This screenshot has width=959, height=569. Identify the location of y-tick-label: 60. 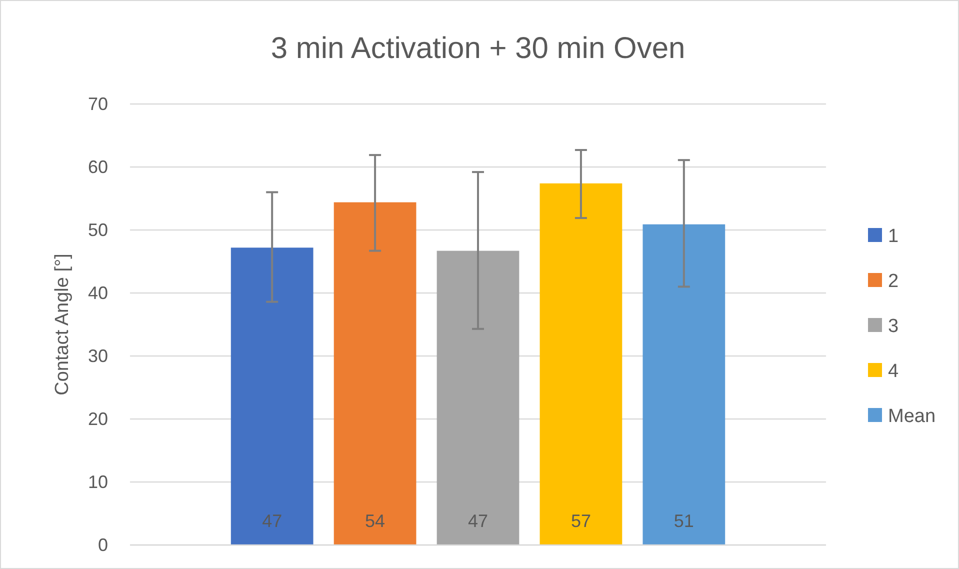
(98, 166).